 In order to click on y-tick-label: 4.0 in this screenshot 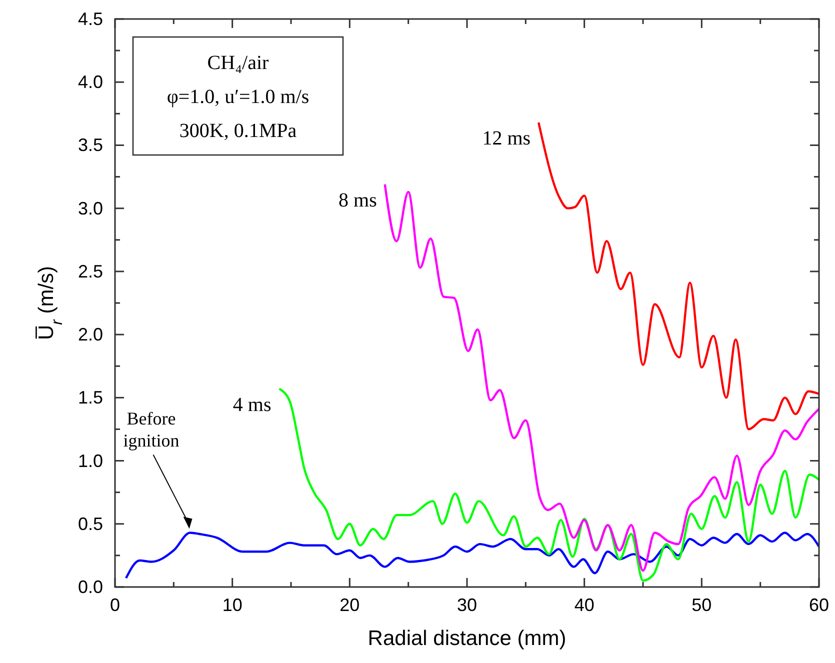, I will do `click(90, 82)`.